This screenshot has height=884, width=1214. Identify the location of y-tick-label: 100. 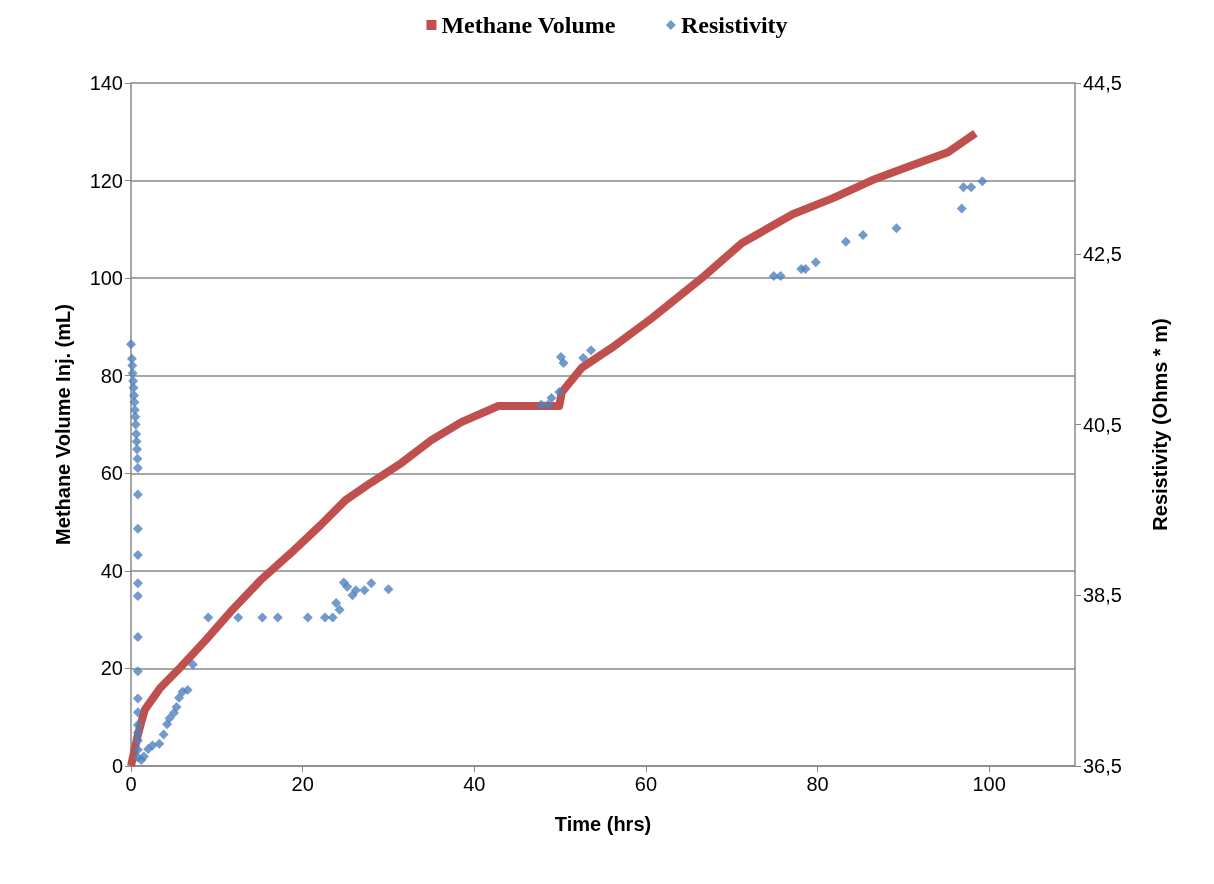
(106, 278).